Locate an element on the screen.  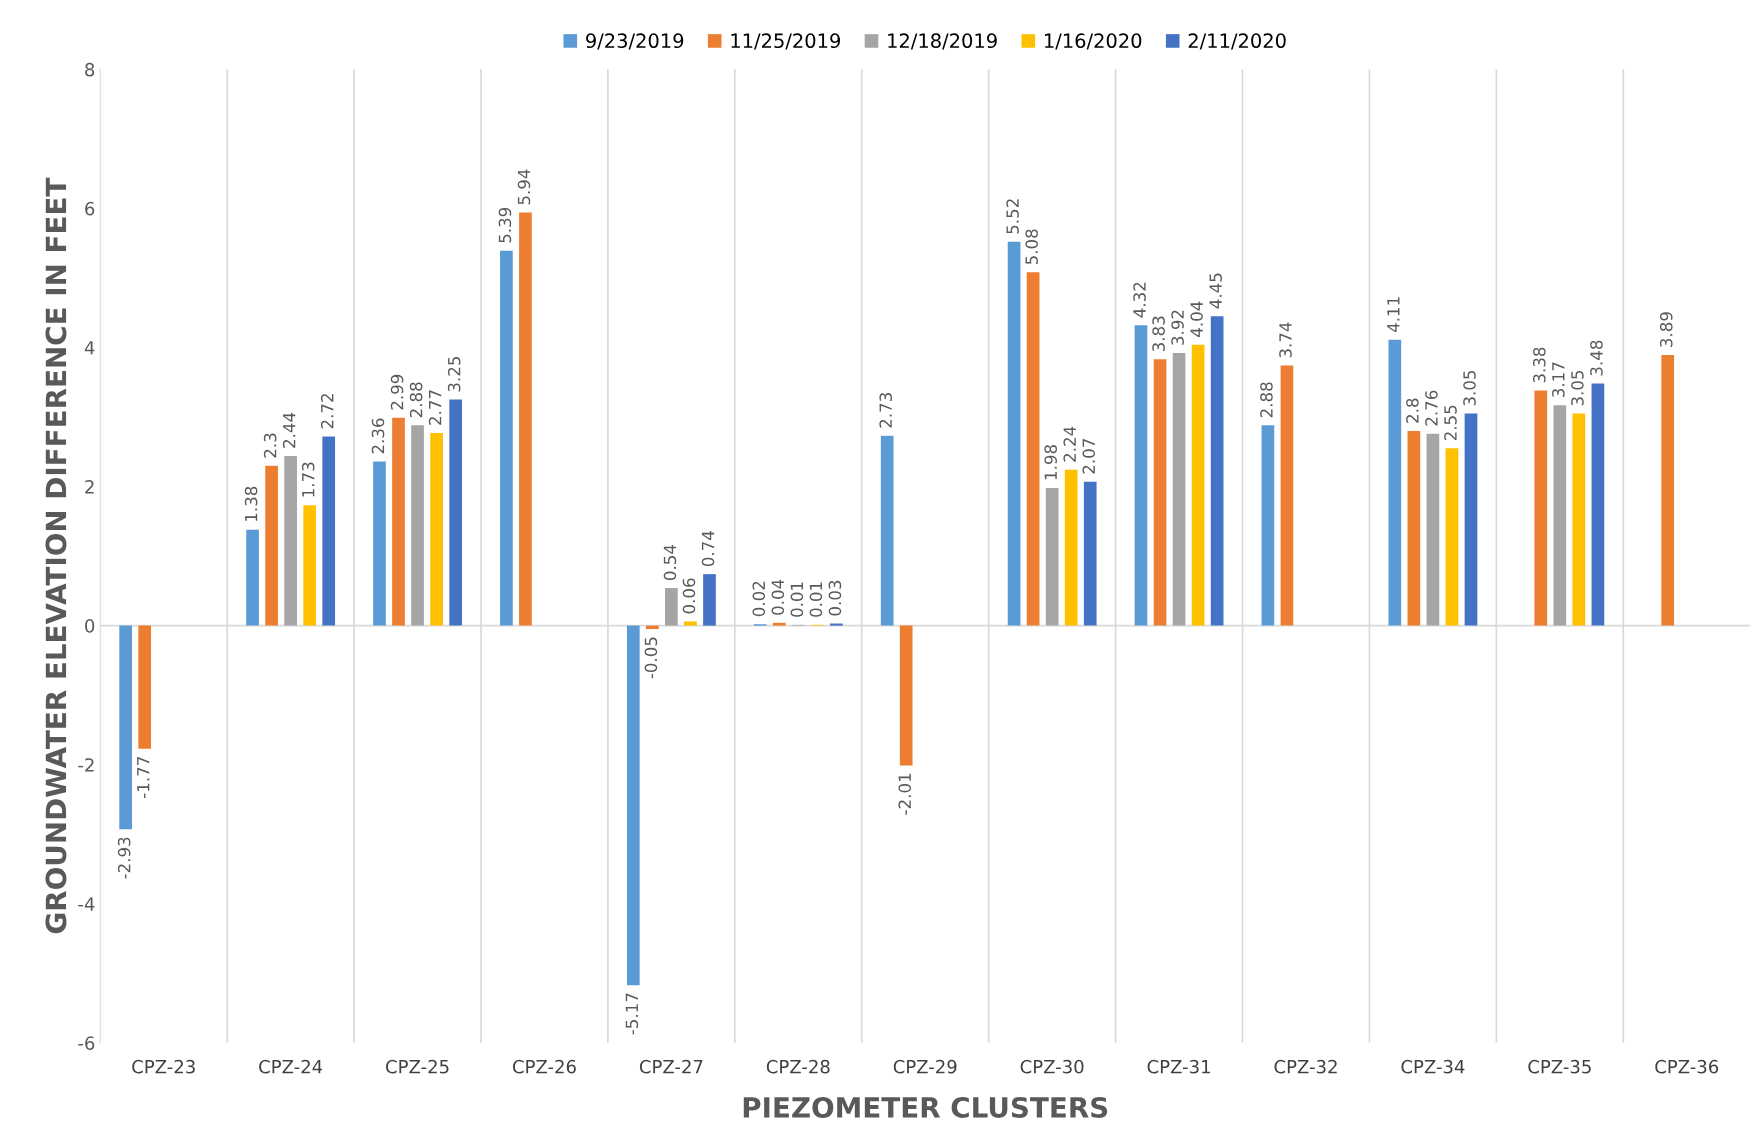
data-label: 5.39 is located at coordinates (505, 225).